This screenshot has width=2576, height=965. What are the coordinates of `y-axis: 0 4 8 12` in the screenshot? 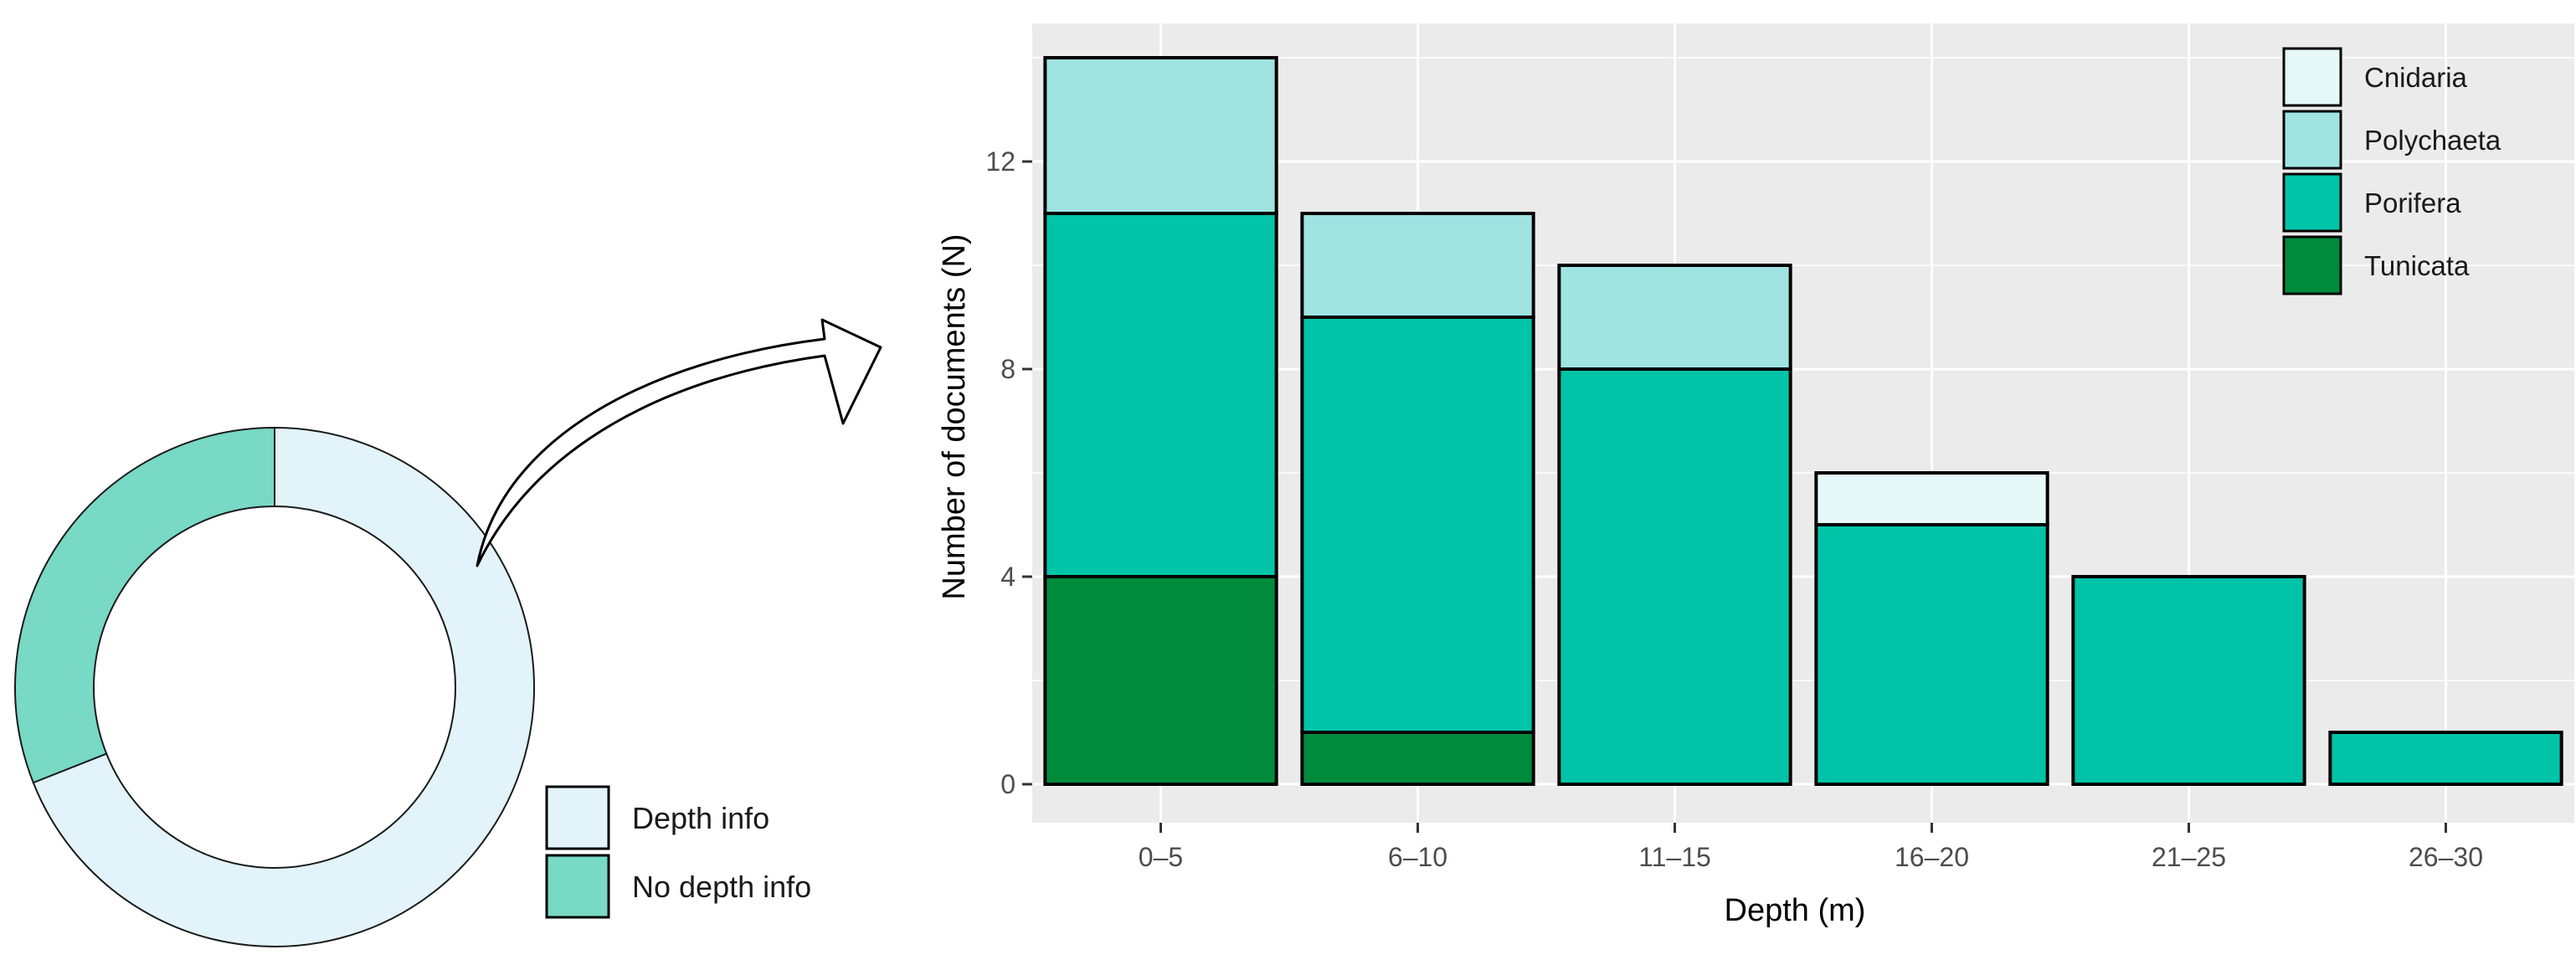 It's located at (1009, 472).